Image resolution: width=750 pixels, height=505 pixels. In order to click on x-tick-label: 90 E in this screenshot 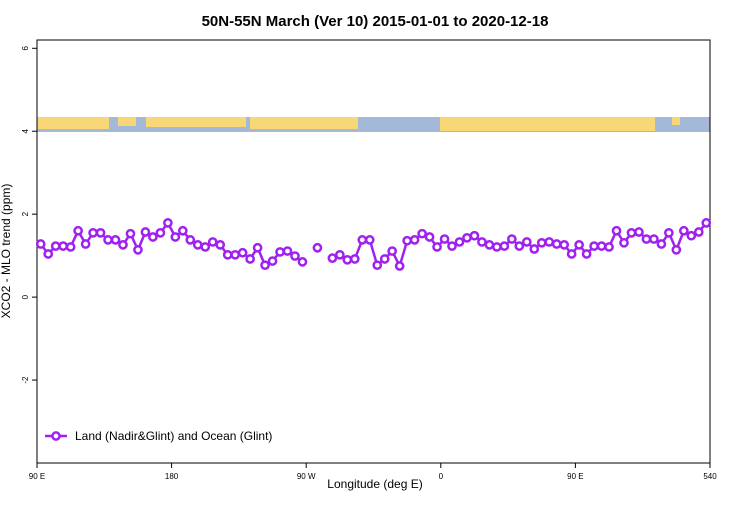, I will do `click(575, 476)`.